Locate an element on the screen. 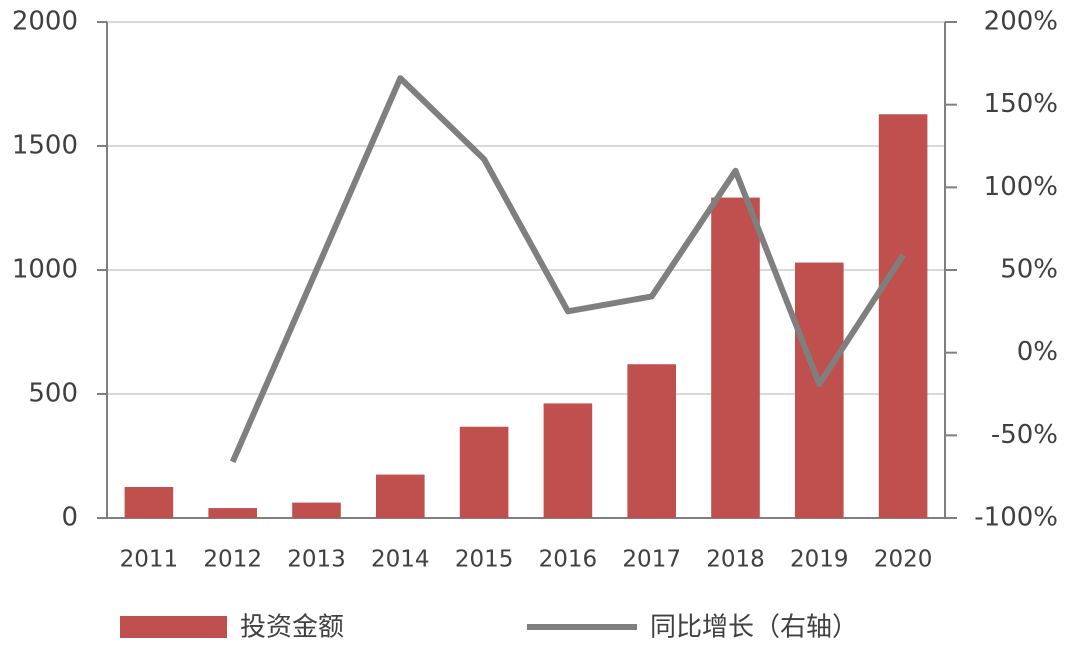 Image resolution: width=1073 pixels, height=647 pixels. x-tick-label: 2013 is located at coordinates (316, 560).